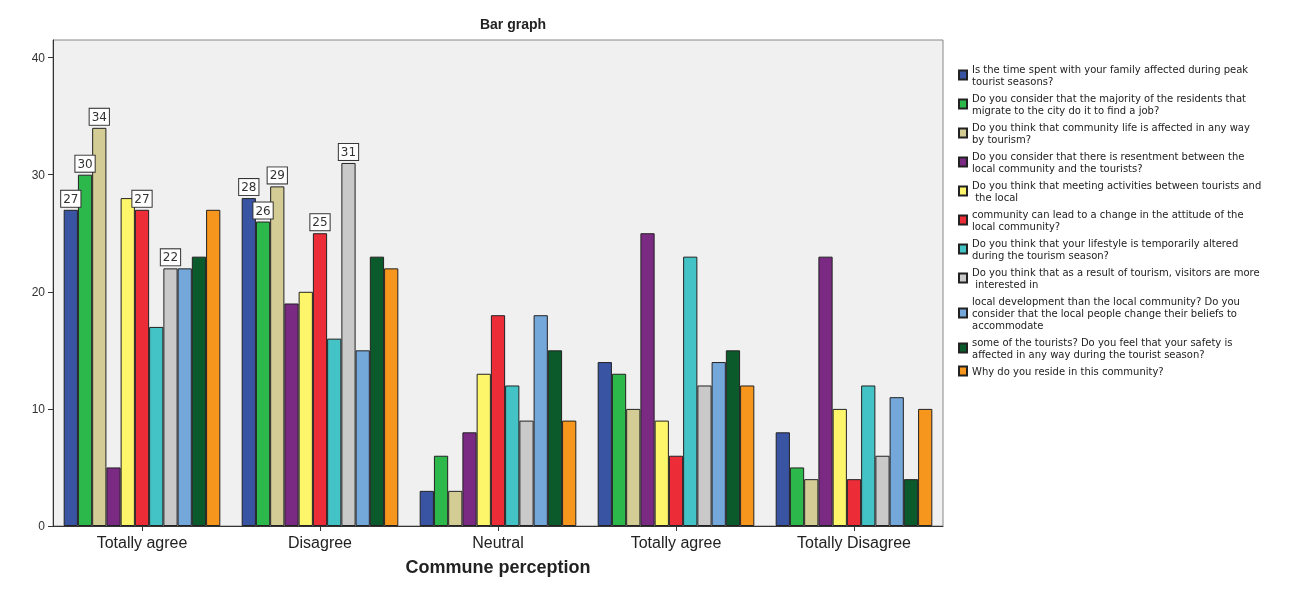 The image size is (1291, 596). What do you see at coordinates (498, 567) in the screenshot?
I see `x-axis-title: Commune perception` at bounding box center [498, 567].